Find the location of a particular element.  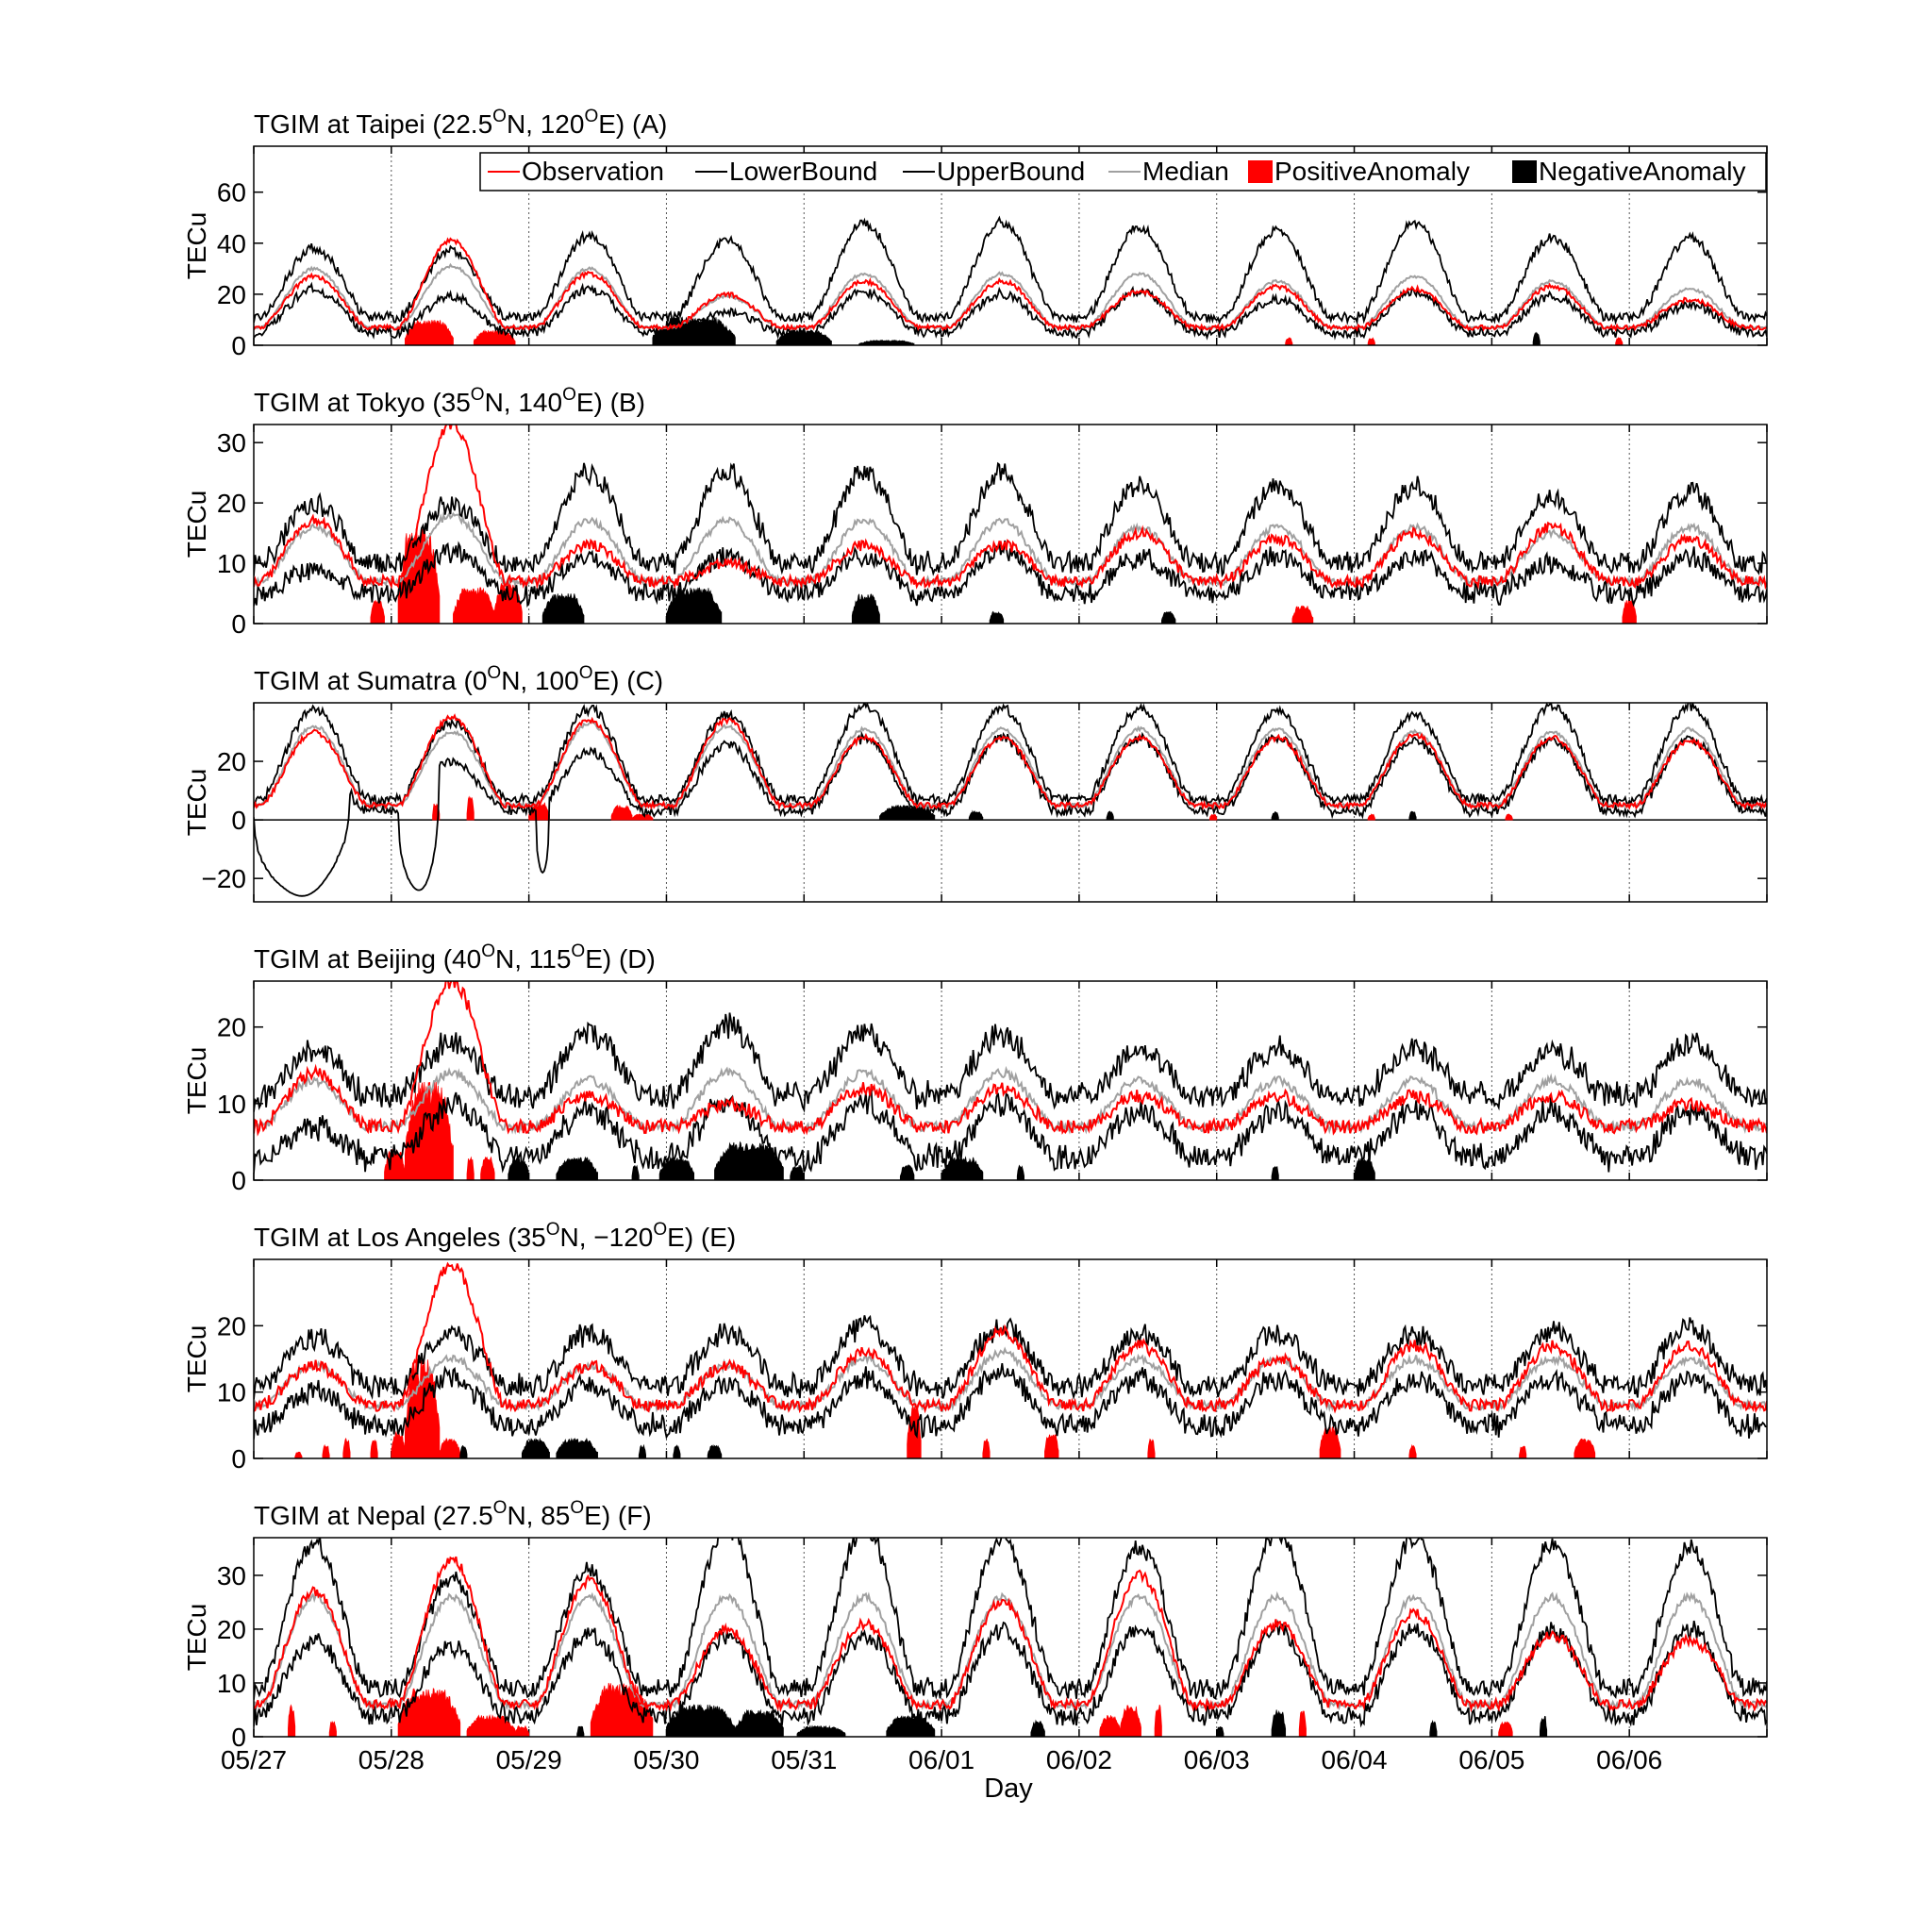

median-line is located at coordinates (1011, 1652).